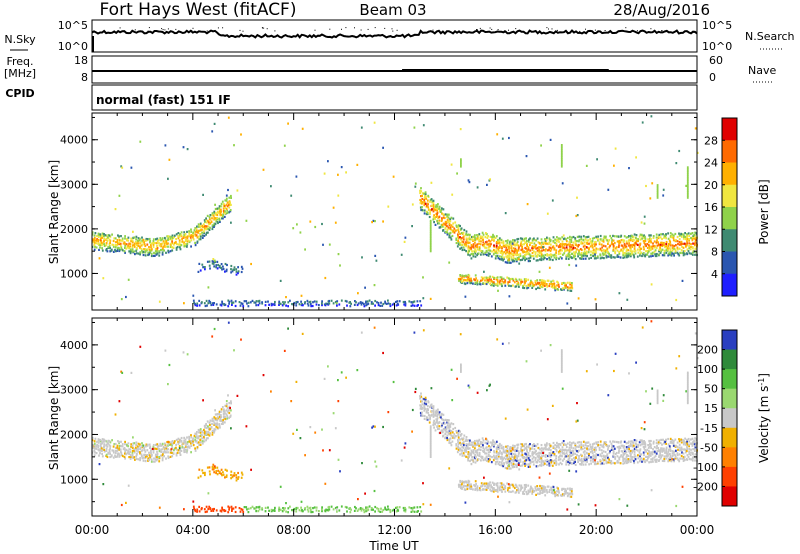 This screenshot has width=800, height=554. Describe the element at coordinates (394, 69) in the screenshot. I see `freq-panel-frame` at that location.